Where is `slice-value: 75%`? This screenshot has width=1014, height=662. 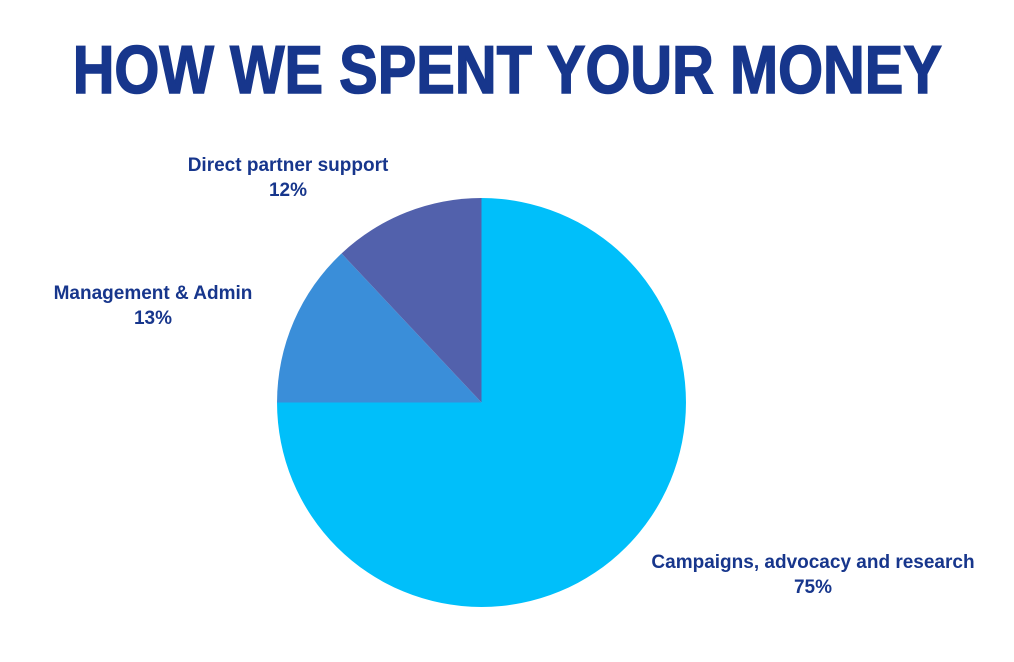 slice-value: 75% is located at coordinates (813, 587).